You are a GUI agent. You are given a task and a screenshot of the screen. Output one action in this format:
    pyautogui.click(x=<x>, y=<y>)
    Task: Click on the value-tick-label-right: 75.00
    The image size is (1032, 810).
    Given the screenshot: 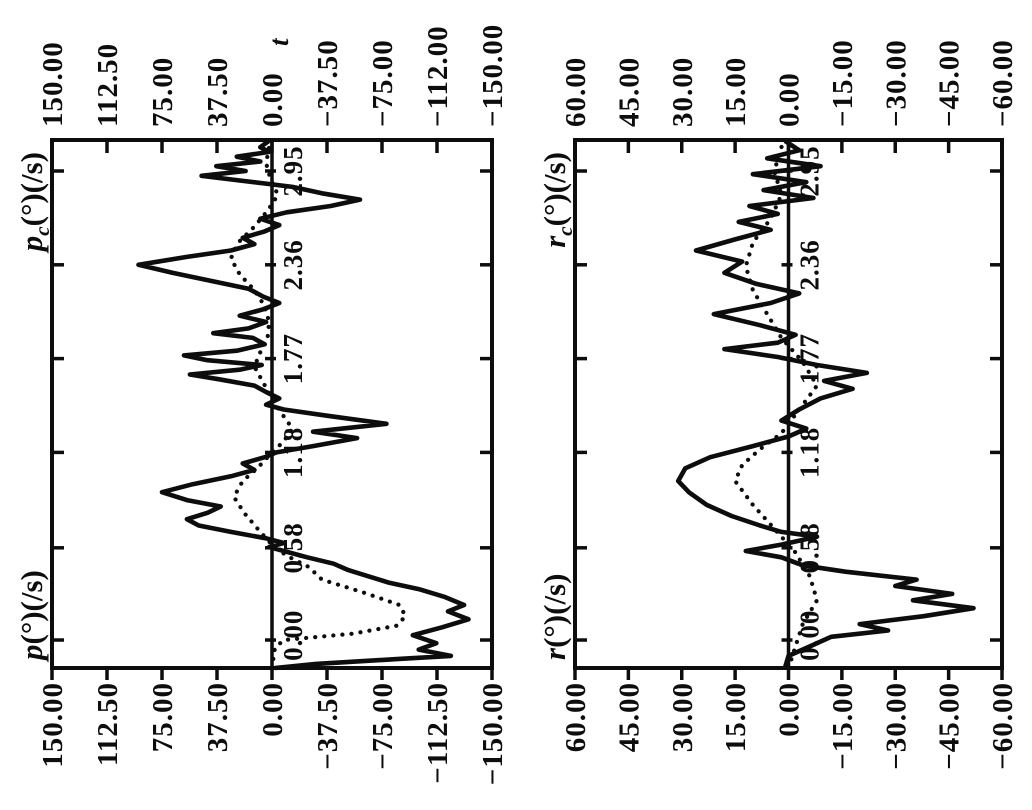 What is the action you would take?
    pyautogui.click(x=163, y=92)
    